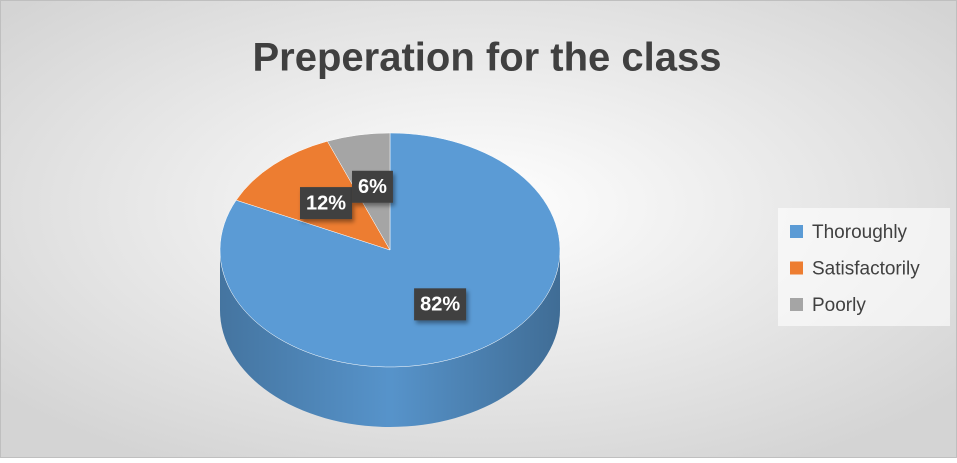  I want to click on data-label: 82%, so click(440, 304).